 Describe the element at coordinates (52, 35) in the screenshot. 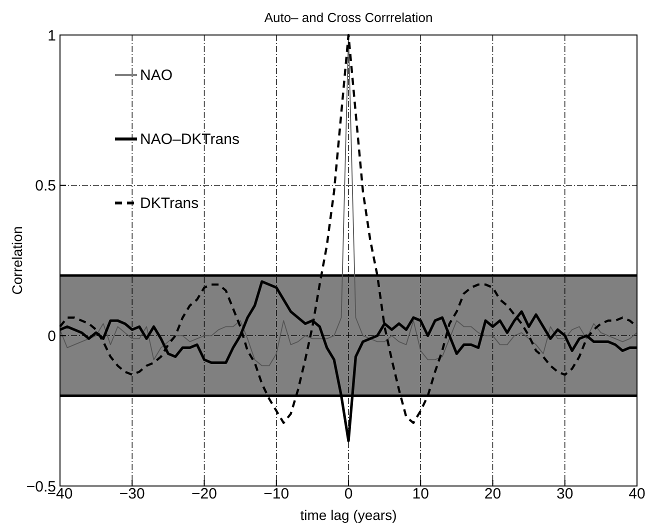

I see `y-tick-label: 1` at that location.